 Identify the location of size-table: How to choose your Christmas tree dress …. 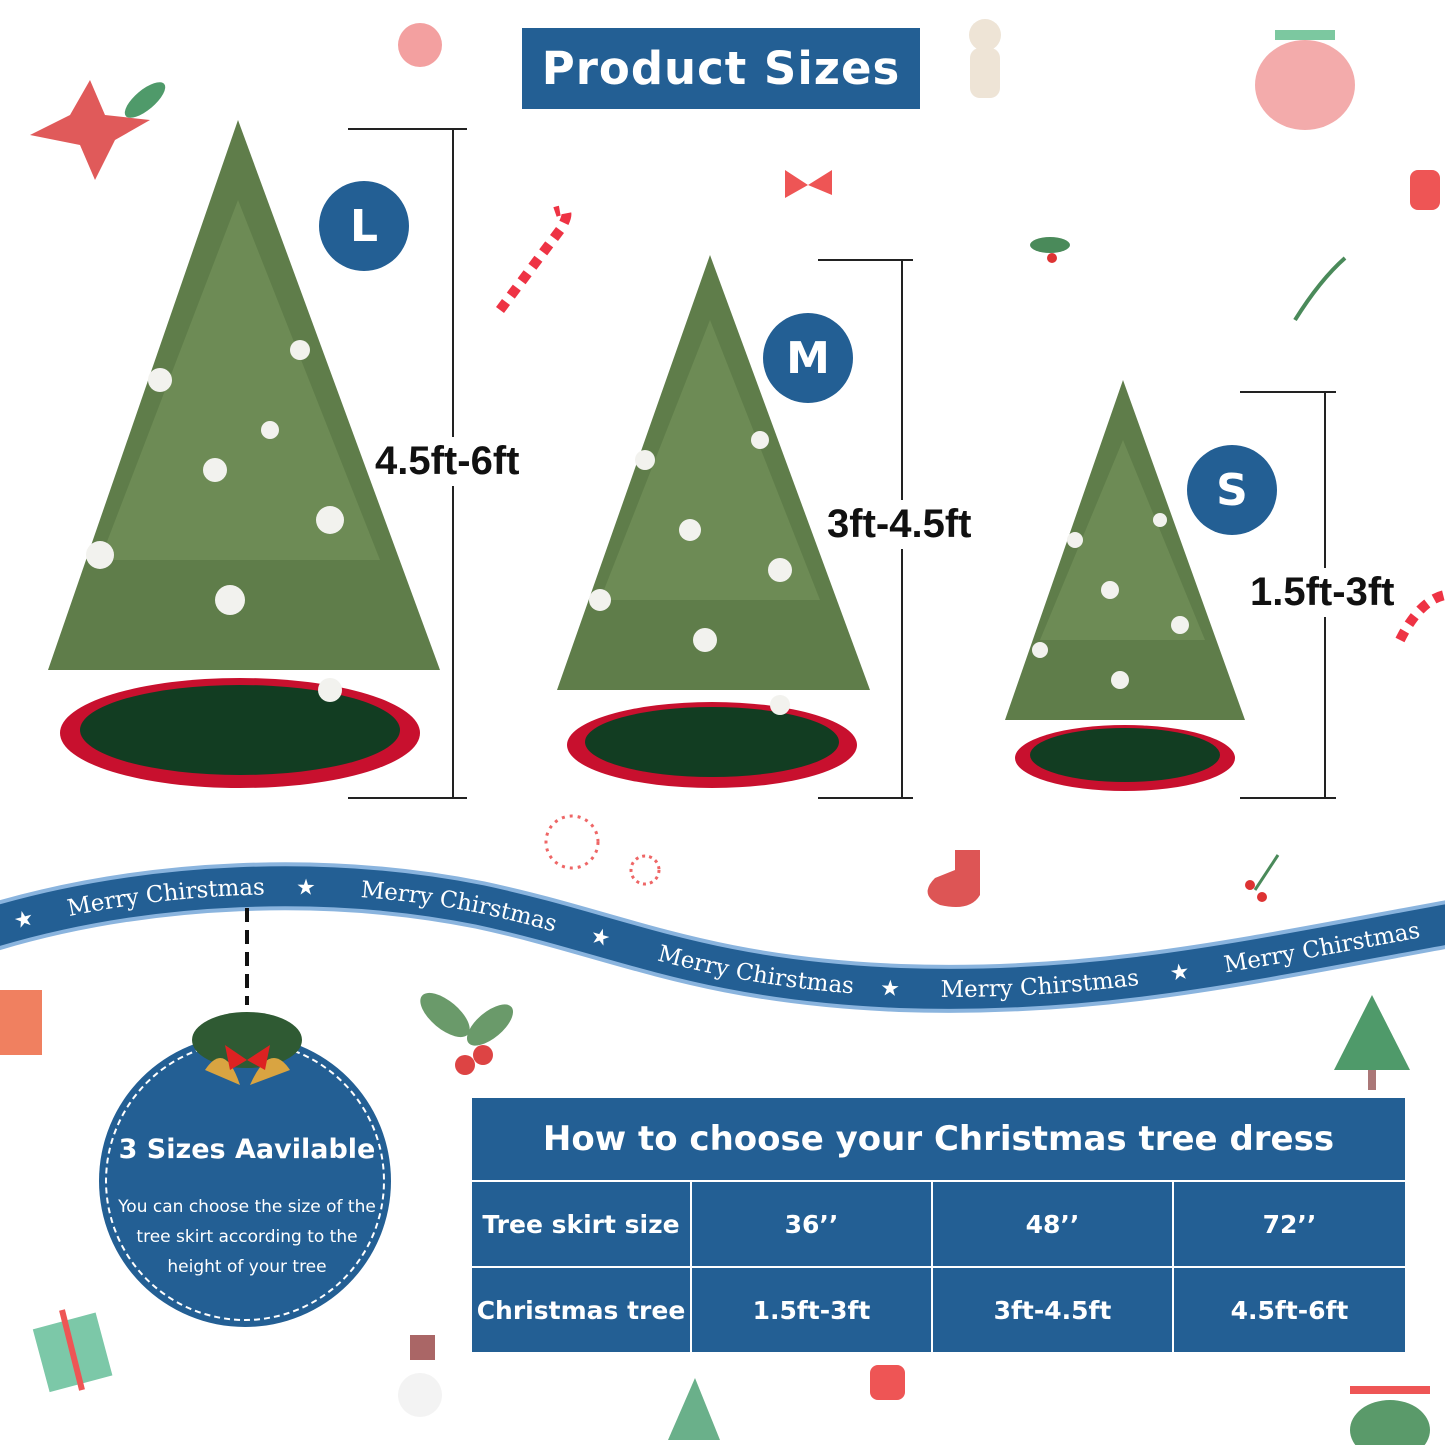
(938, 1225).